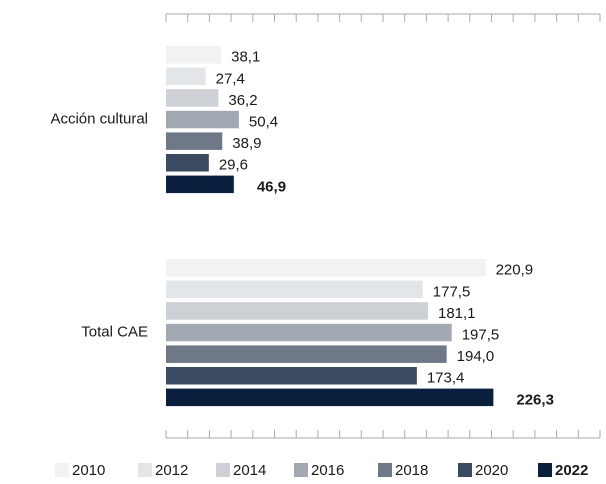 This screenshot has width=606, height=484. I want to click on legend-label: 2016, so click(327, 470).